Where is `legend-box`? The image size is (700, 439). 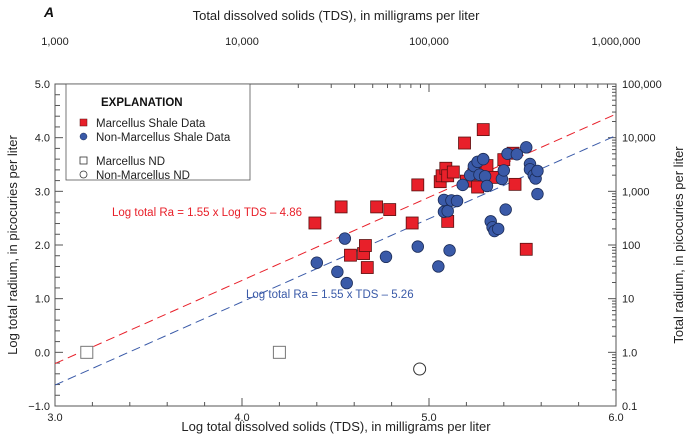
legend-box is located at coordinates (158, 132).